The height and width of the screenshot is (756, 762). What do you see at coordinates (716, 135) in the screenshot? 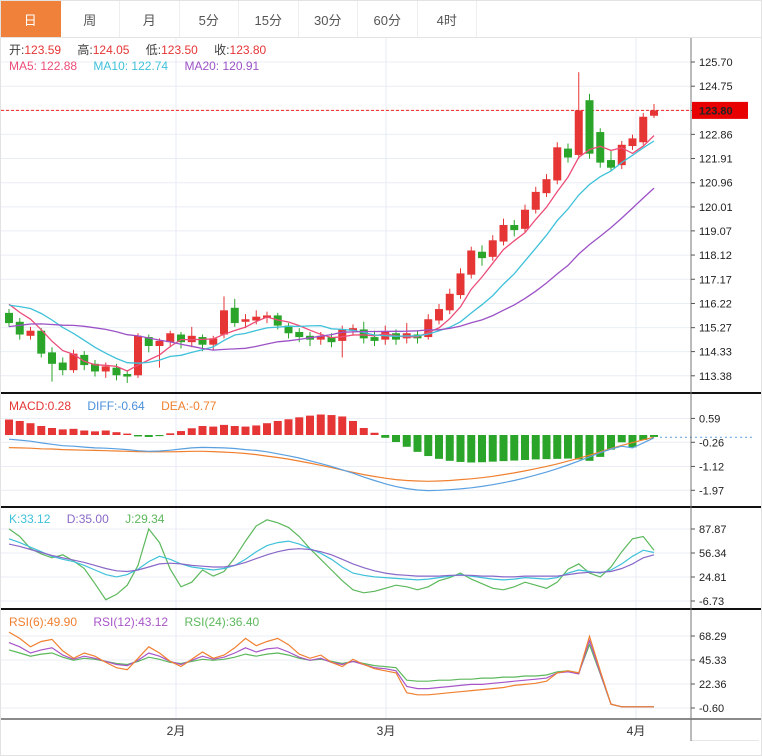
I see `axis-tick-label: 122.86` at bounding box center [716, 135].